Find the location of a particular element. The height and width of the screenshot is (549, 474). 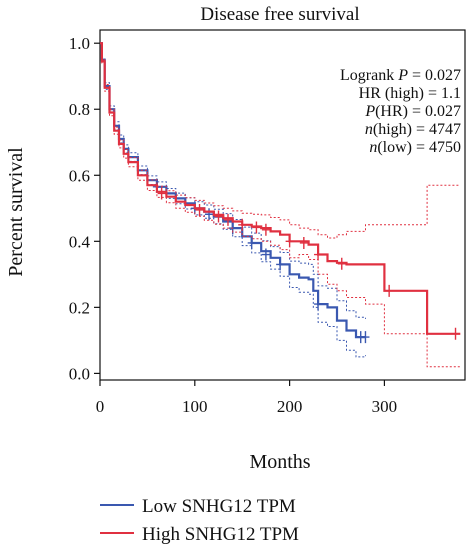

legend-label: High SNHG12 TPM is located at coordinates (220, 534).